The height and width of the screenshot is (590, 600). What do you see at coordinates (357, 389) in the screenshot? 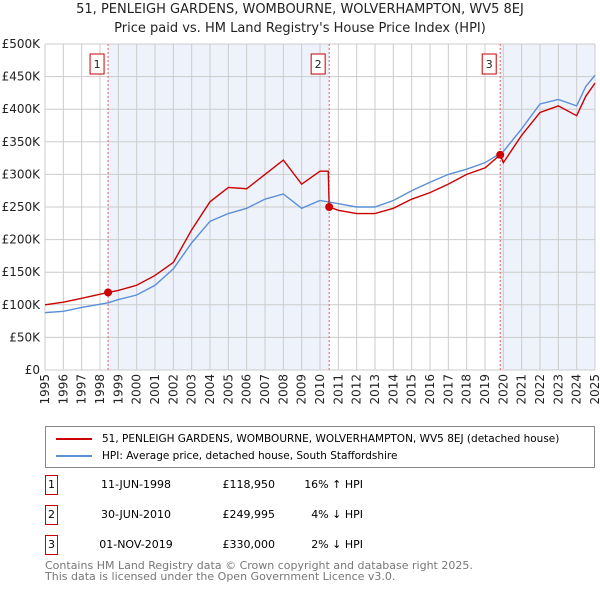
I see `x-tick-label: 2012` at bounding box center [357, 389].